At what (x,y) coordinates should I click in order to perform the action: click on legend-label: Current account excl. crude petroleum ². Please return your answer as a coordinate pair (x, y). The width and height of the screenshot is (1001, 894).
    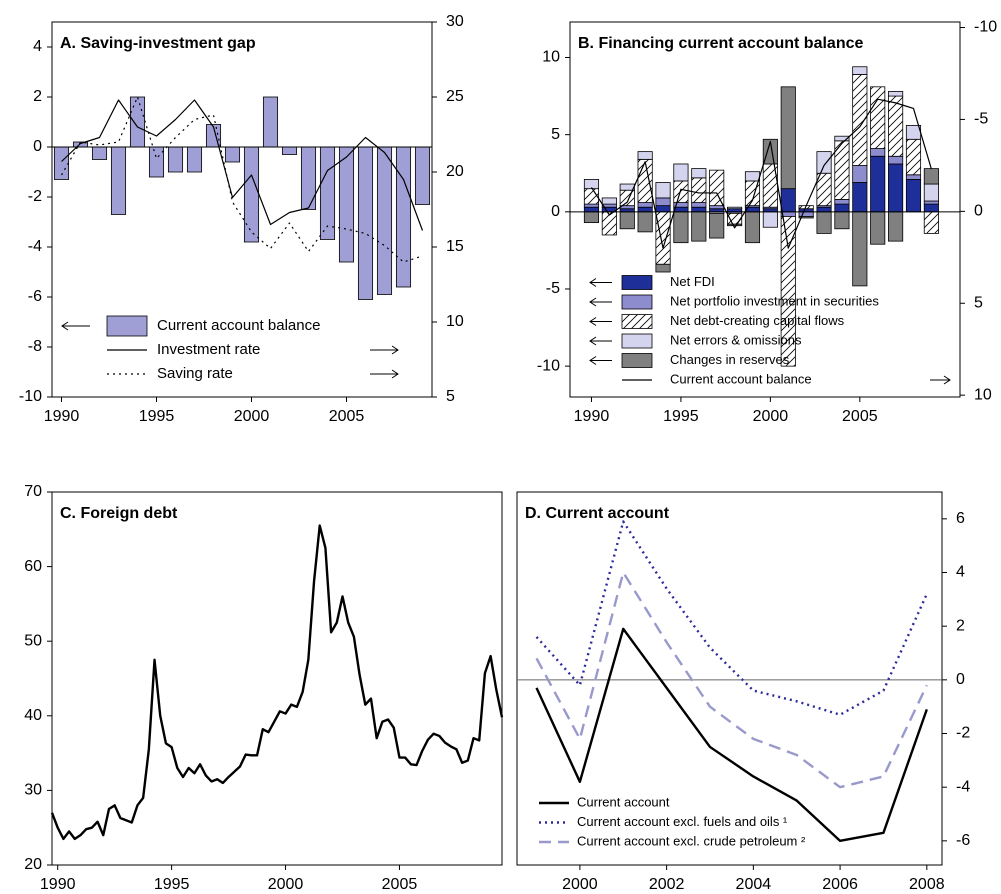
    Looking at the image, I should click on (691, 840).